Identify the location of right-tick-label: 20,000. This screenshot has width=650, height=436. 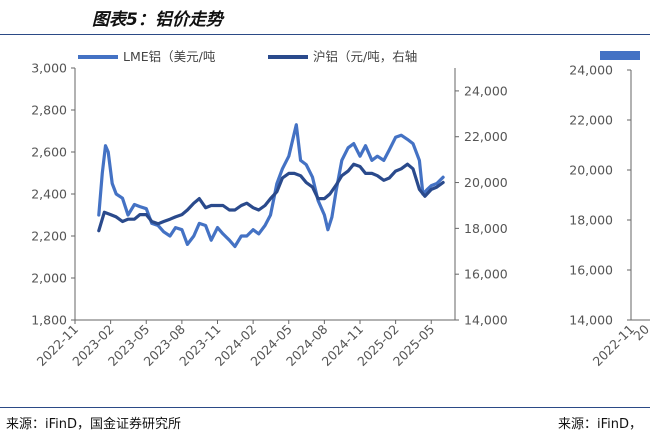
(486, 182).